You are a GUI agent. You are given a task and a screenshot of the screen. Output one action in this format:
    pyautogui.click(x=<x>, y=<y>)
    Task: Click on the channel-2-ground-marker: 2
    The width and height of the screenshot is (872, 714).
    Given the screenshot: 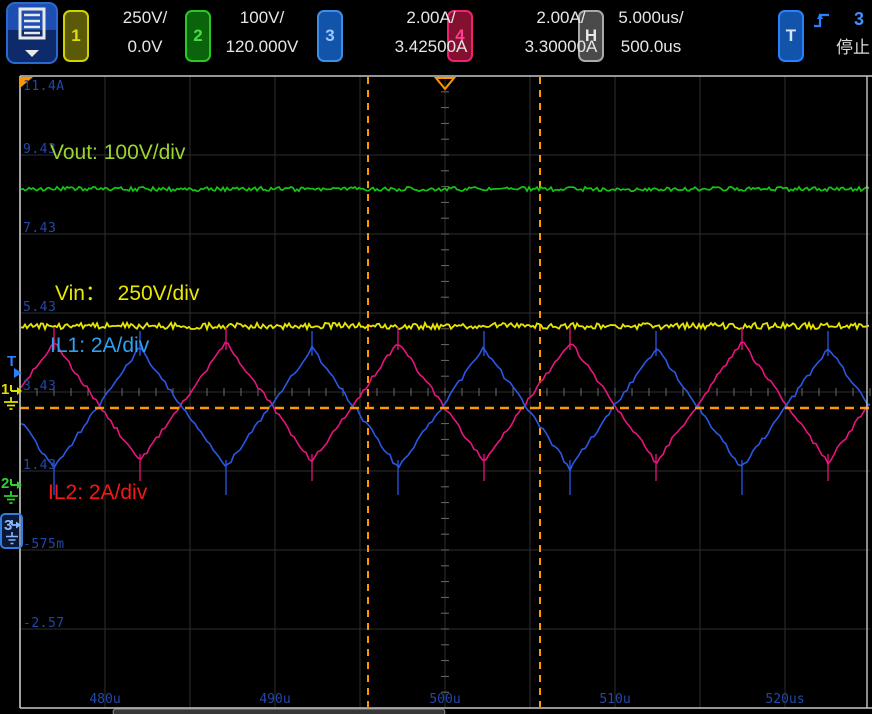 What is the action you would take?
    pyautogui.click(x=5, y=483)
    